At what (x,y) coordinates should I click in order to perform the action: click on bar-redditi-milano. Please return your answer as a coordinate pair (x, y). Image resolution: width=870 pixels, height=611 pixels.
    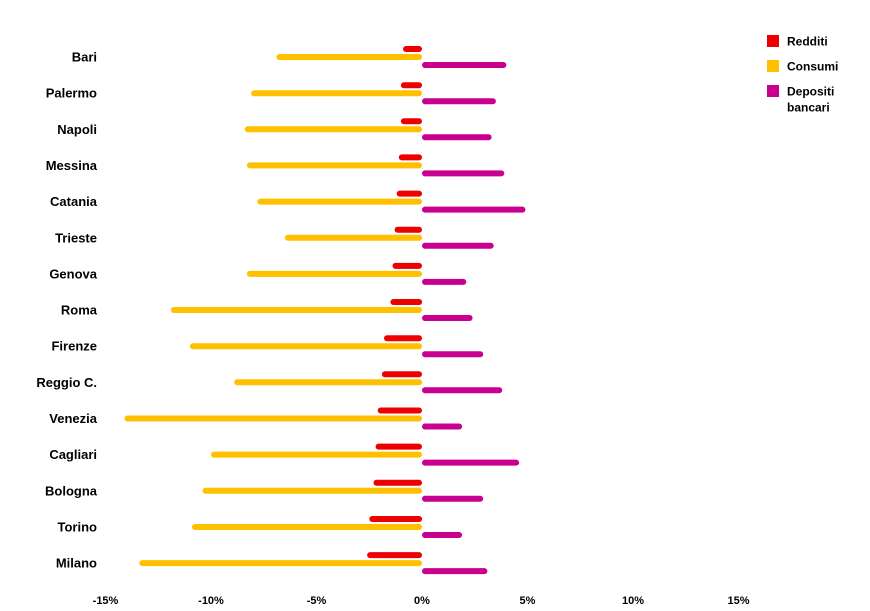
    Looking at the image, I should click on (394, 555).